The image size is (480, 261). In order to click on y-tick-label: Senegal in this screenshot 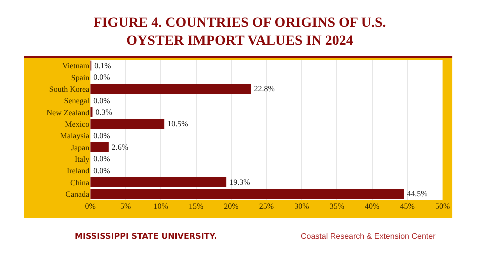, I will do `click(77, 101)`.